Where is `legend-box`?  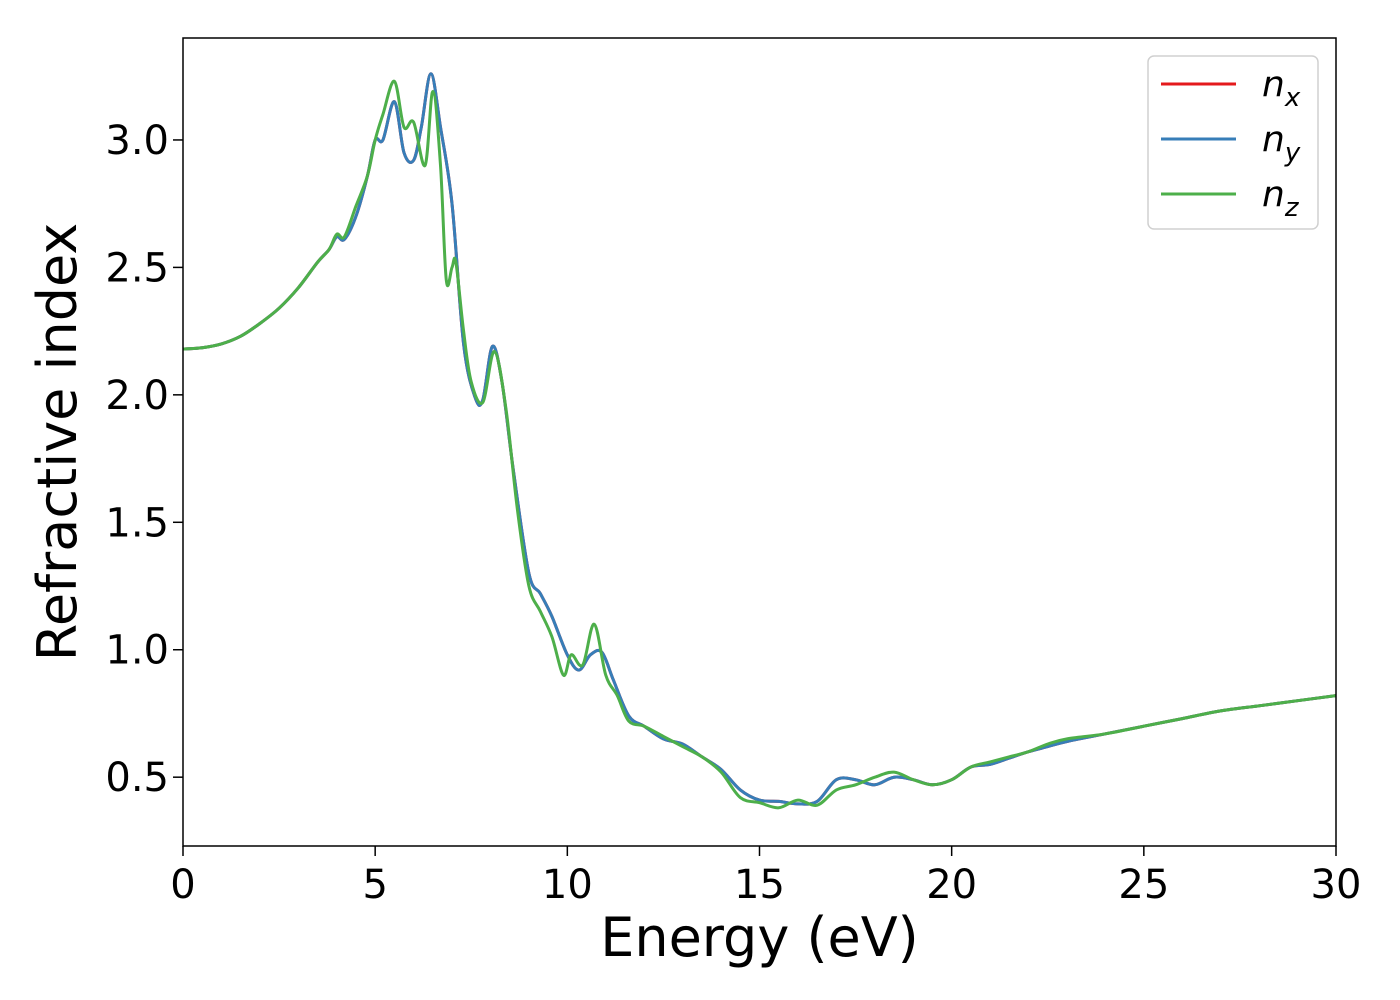
legend-box is located at coordinates (1233, 142).